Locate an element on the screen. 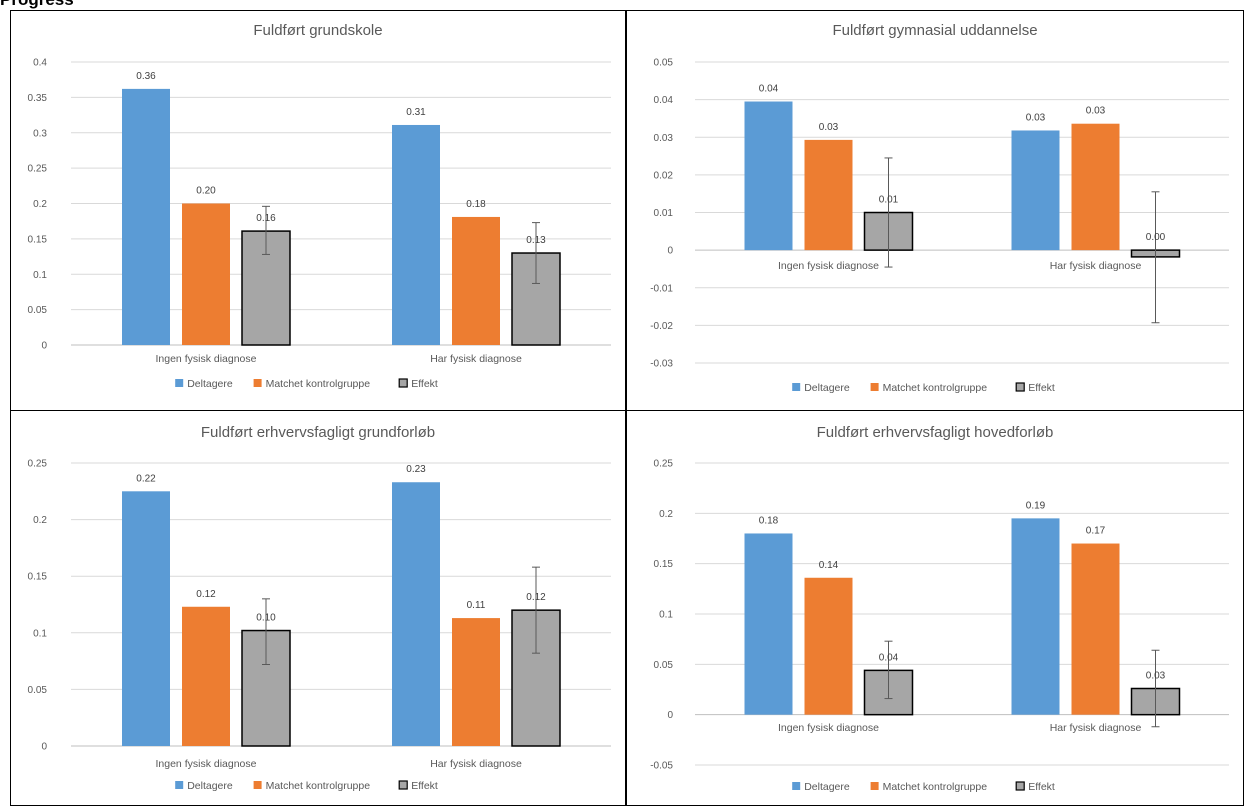  data-label: 0.10 is located at coordinates (266, 618).